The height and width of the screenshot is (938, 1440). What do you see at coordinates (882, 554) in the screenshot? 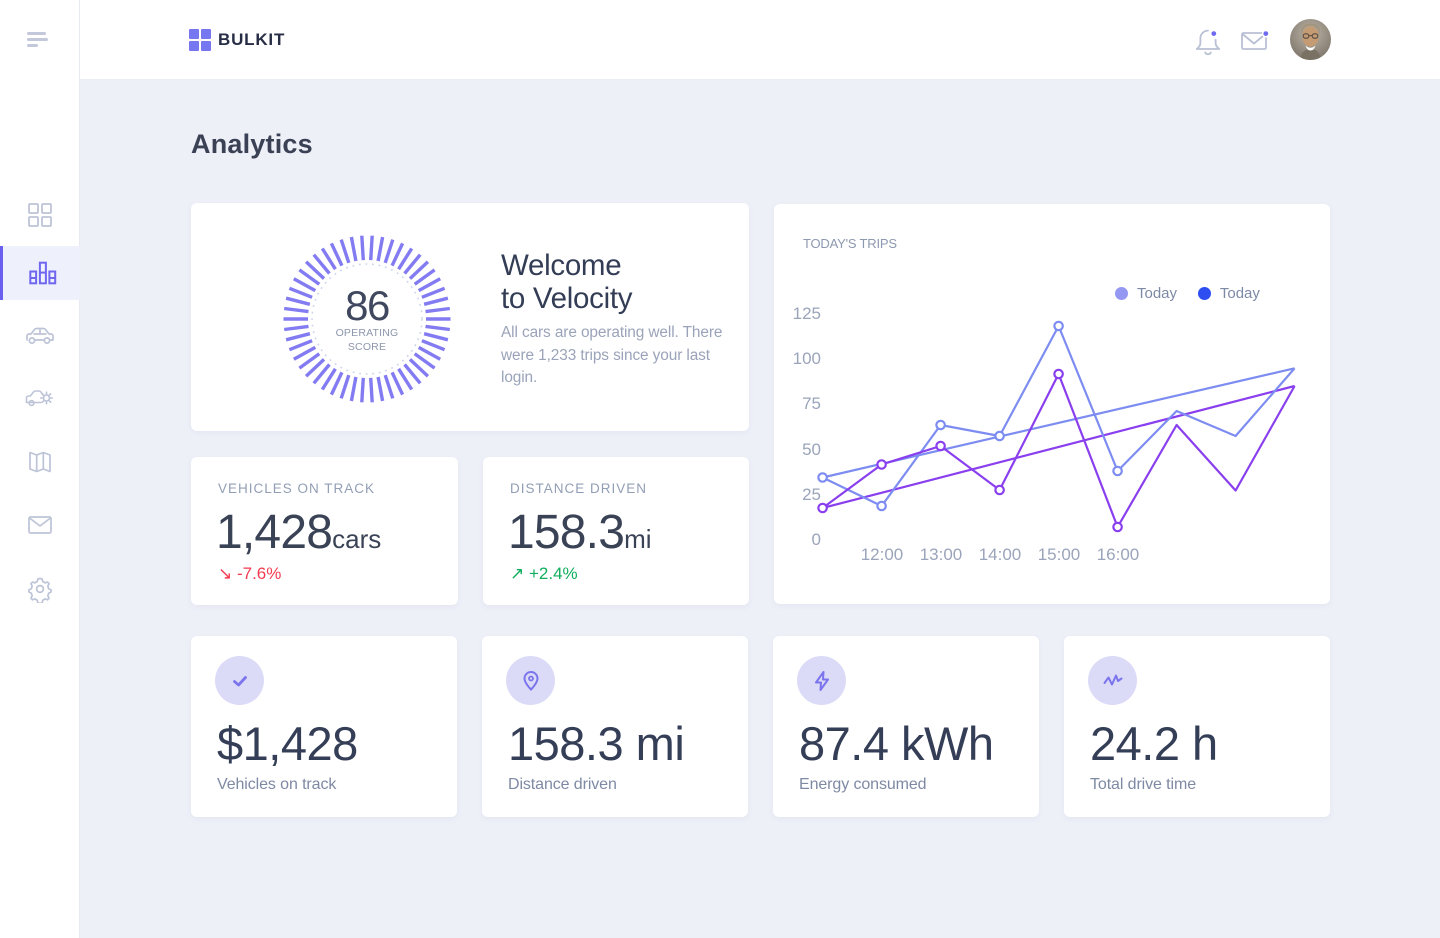
I see `svg-text: 12:00` at bounding box center [882, 554].